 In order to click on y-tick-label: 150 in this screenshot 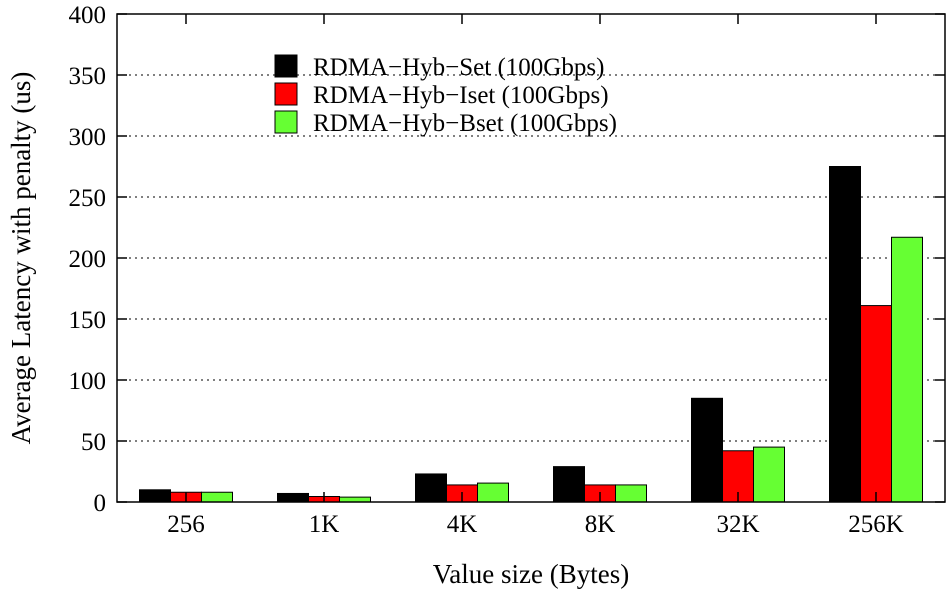, I will do `click(88, 320)`.